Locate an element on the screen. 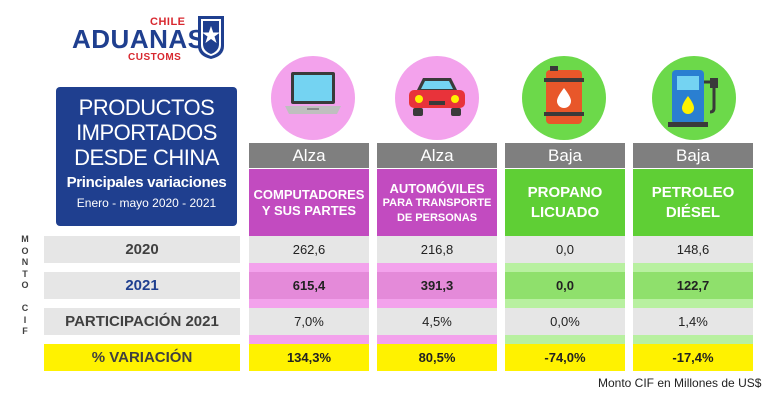 This screenshot has height=400, width=784. side-label-monto-cif: M O N T O C I F is located at coordinates (25, 286).